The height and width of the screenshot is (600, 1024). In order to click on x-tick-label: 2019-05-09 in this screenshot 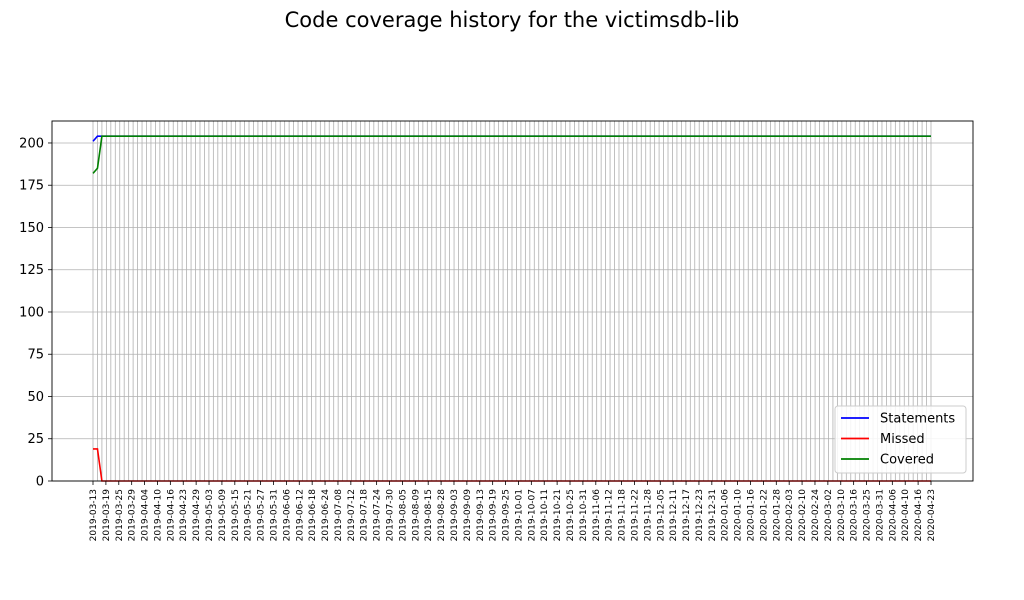, I will do `click(223, 515)`.